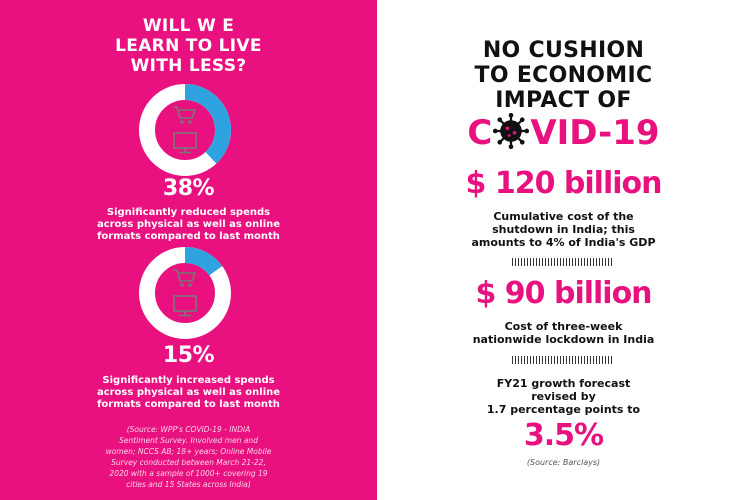 The width and height of the screenshot is (750, 500). What do you see at coordinates (595, 133) in the screenshot?
I see `covid-heading-suffix: VID-19` at bounding box center [595, 133].